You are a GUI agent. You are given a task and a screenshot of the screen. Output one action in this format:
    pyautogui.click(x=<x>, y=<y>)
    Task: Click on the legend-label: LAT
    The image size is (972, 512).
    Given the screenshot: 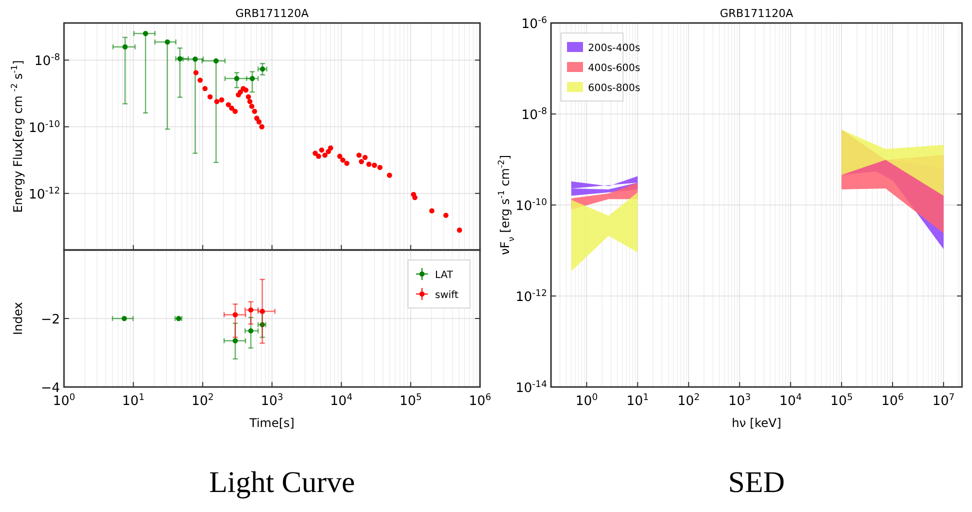 What is the action you would take?
    pyautogui.click(x=444, y=275)
    